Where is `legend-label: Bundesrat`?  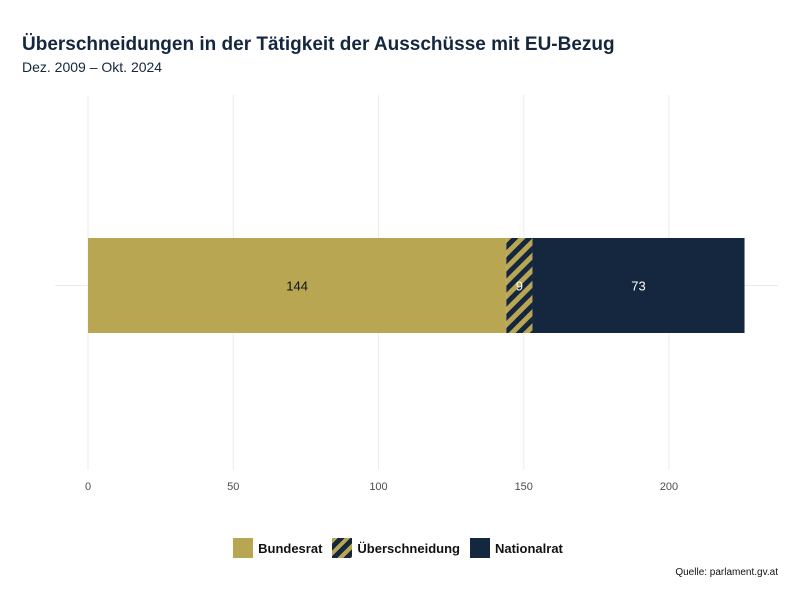 legend-label: Bundesrat is located at coordinates (290, 548).